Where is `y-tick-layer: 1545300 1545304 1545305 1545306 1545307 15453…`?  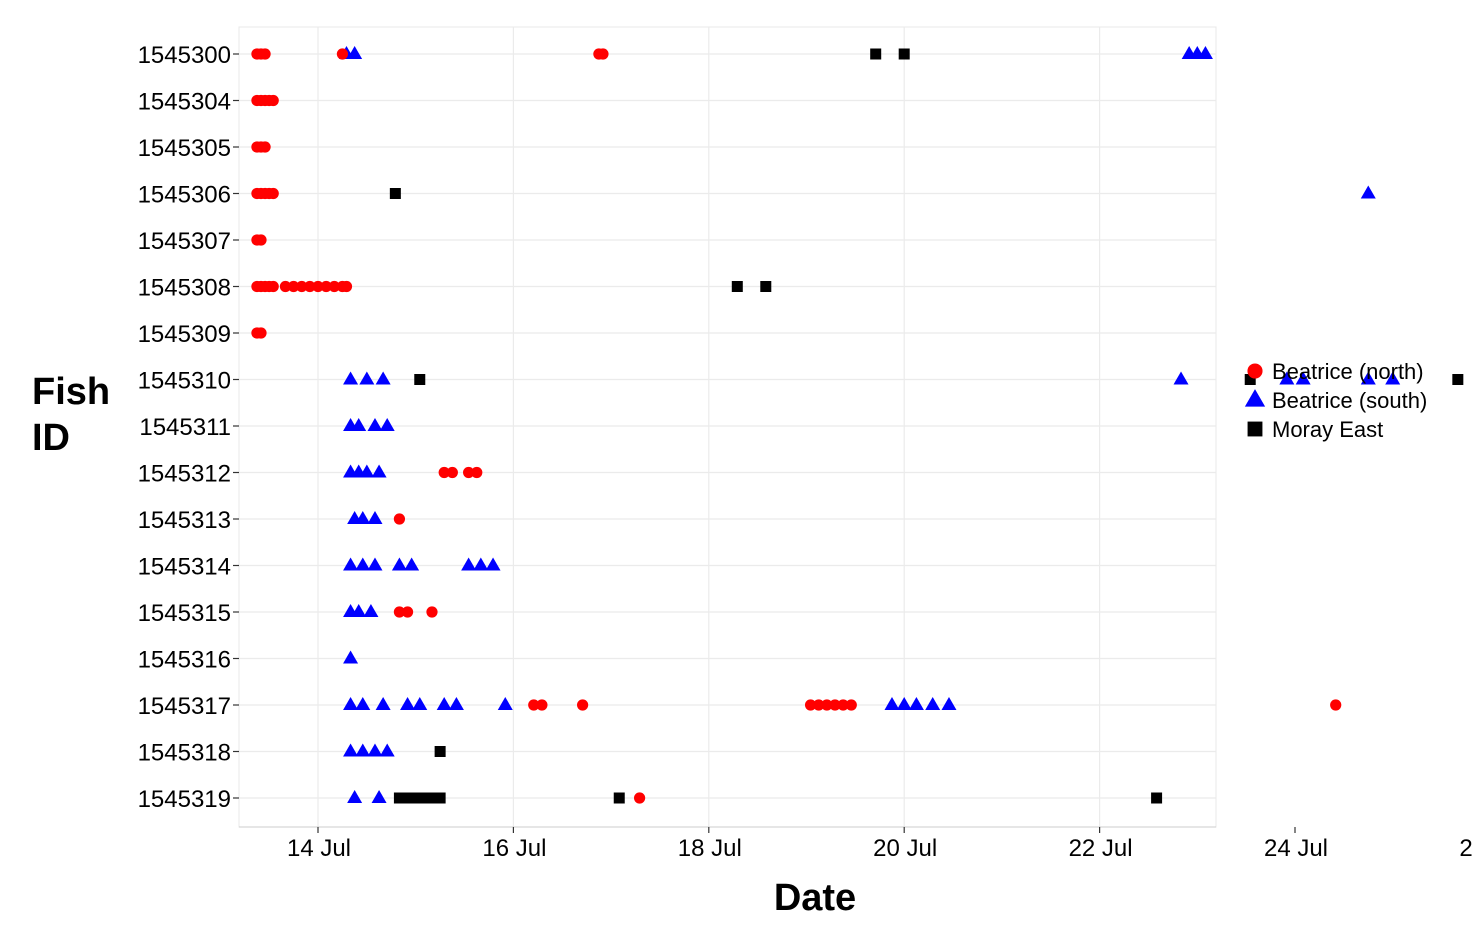 y-tick-layer: 1545300 1545304 1545305 1545306 1545307 15453… is located at coordinates (188, 427).